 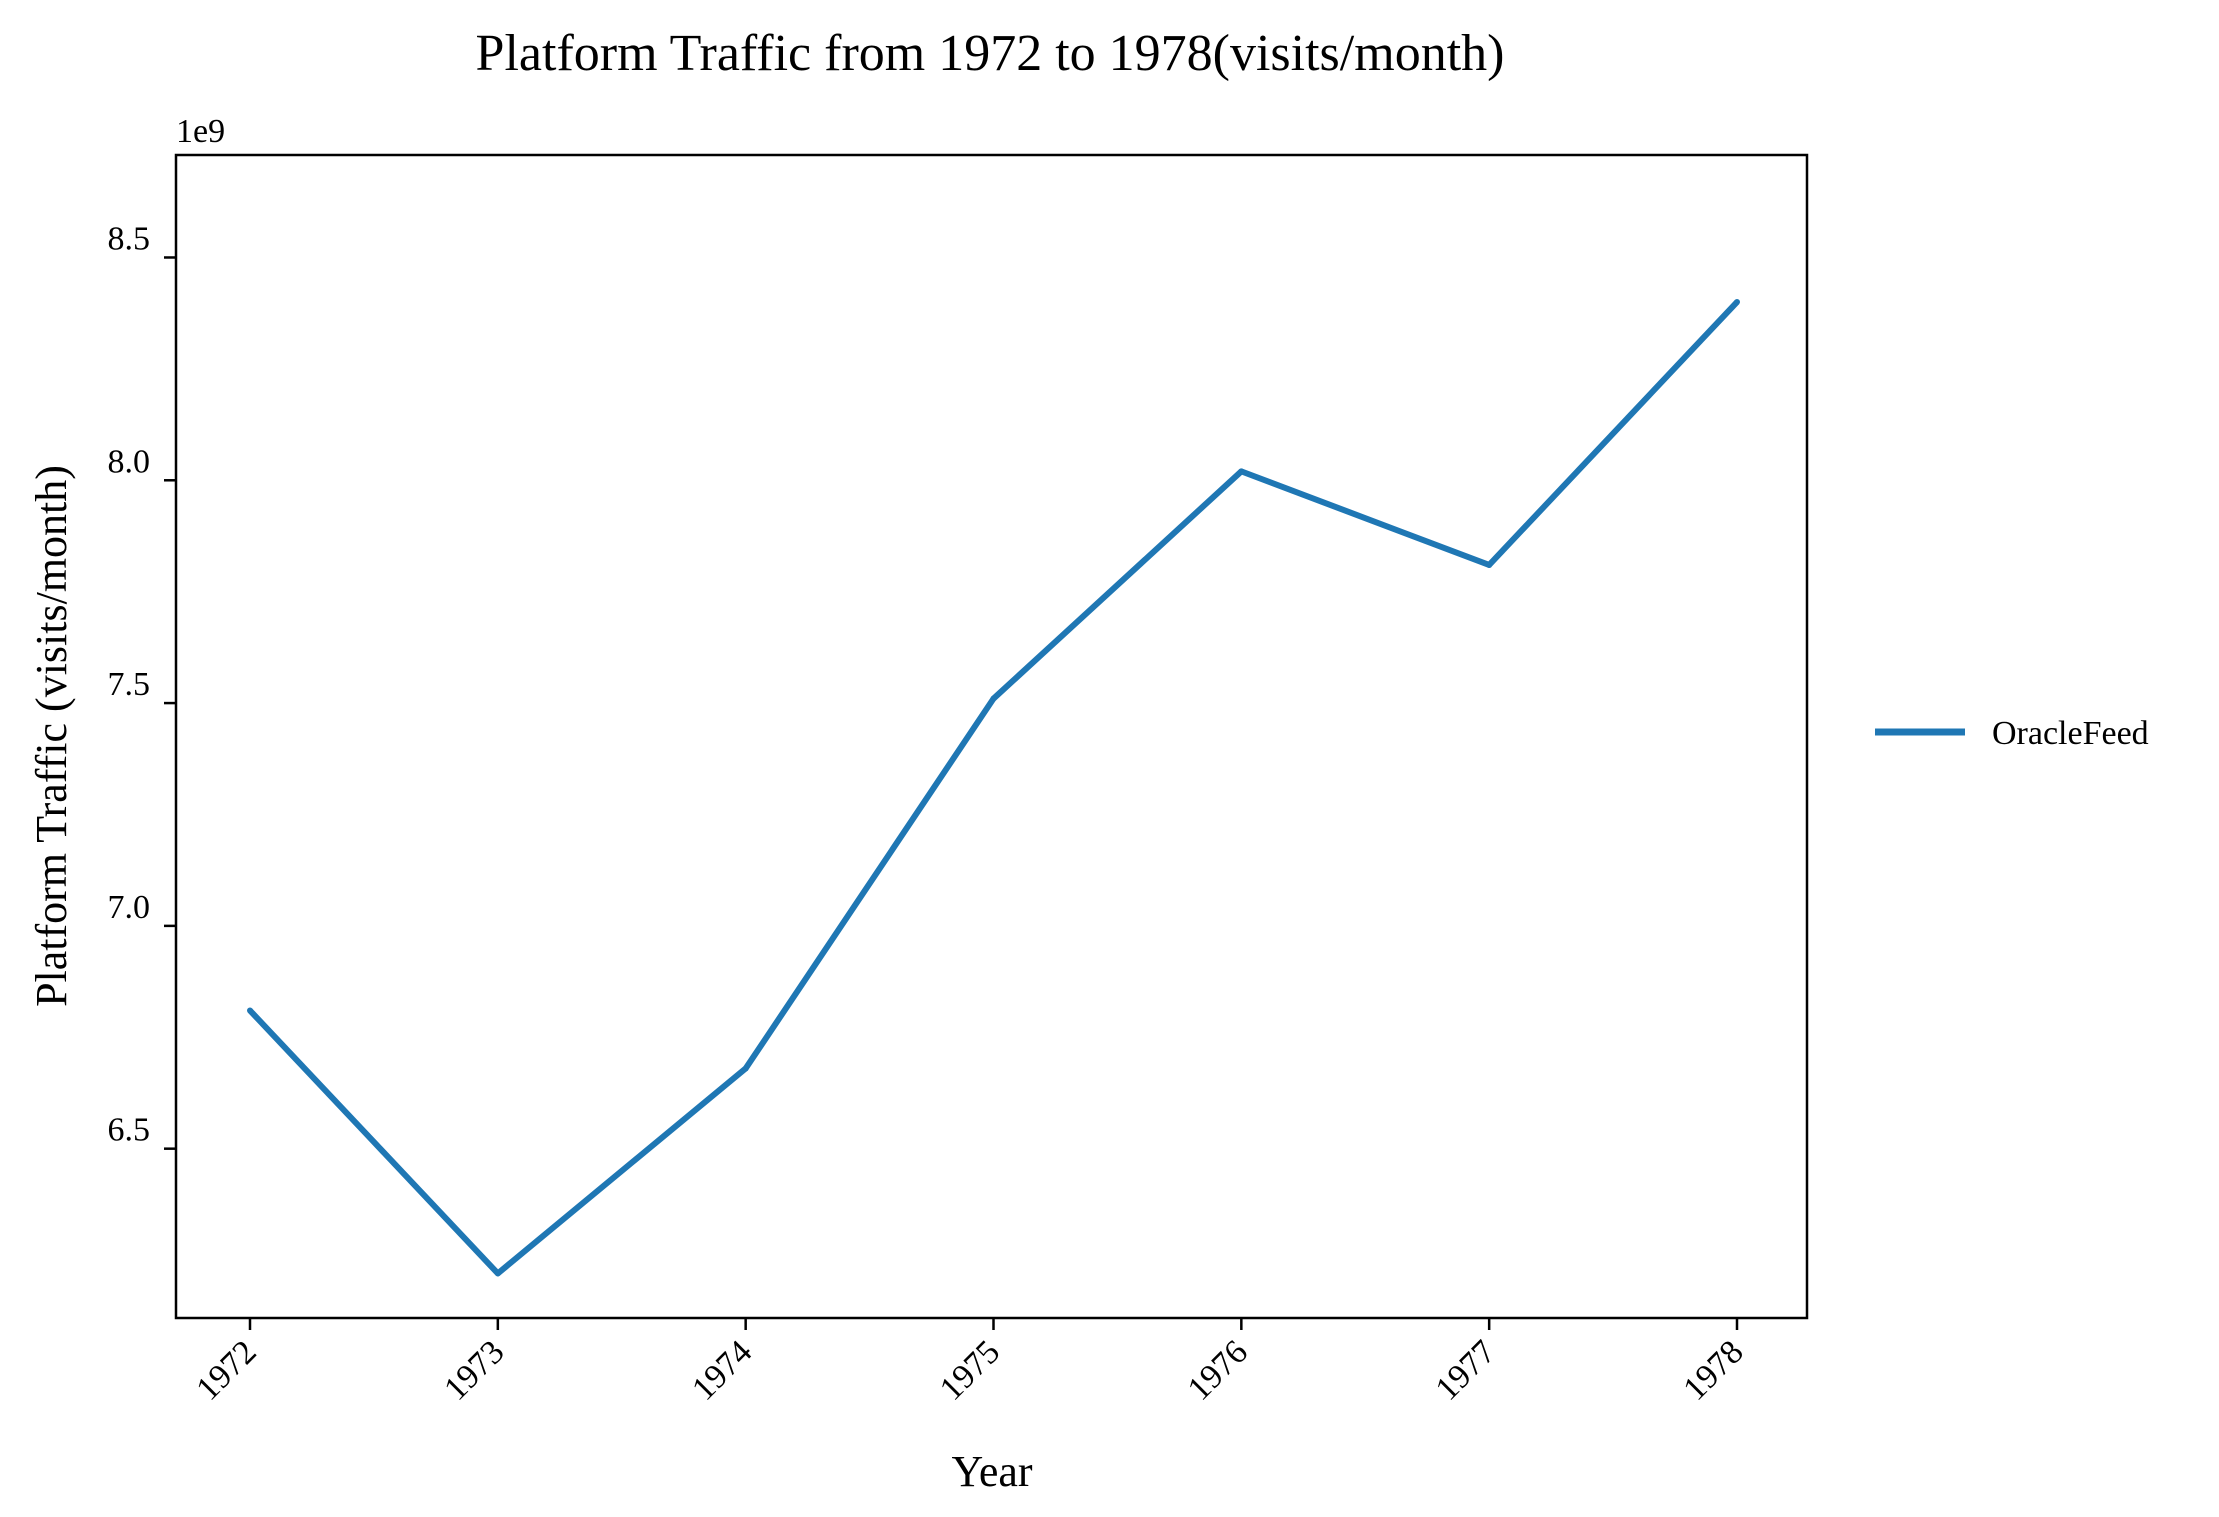 What do you see at coordinates (51, 736) in the screenshot?
I see `y-axis-label: Platform Traffic (visits/month)` at bounding box center [51, 736].